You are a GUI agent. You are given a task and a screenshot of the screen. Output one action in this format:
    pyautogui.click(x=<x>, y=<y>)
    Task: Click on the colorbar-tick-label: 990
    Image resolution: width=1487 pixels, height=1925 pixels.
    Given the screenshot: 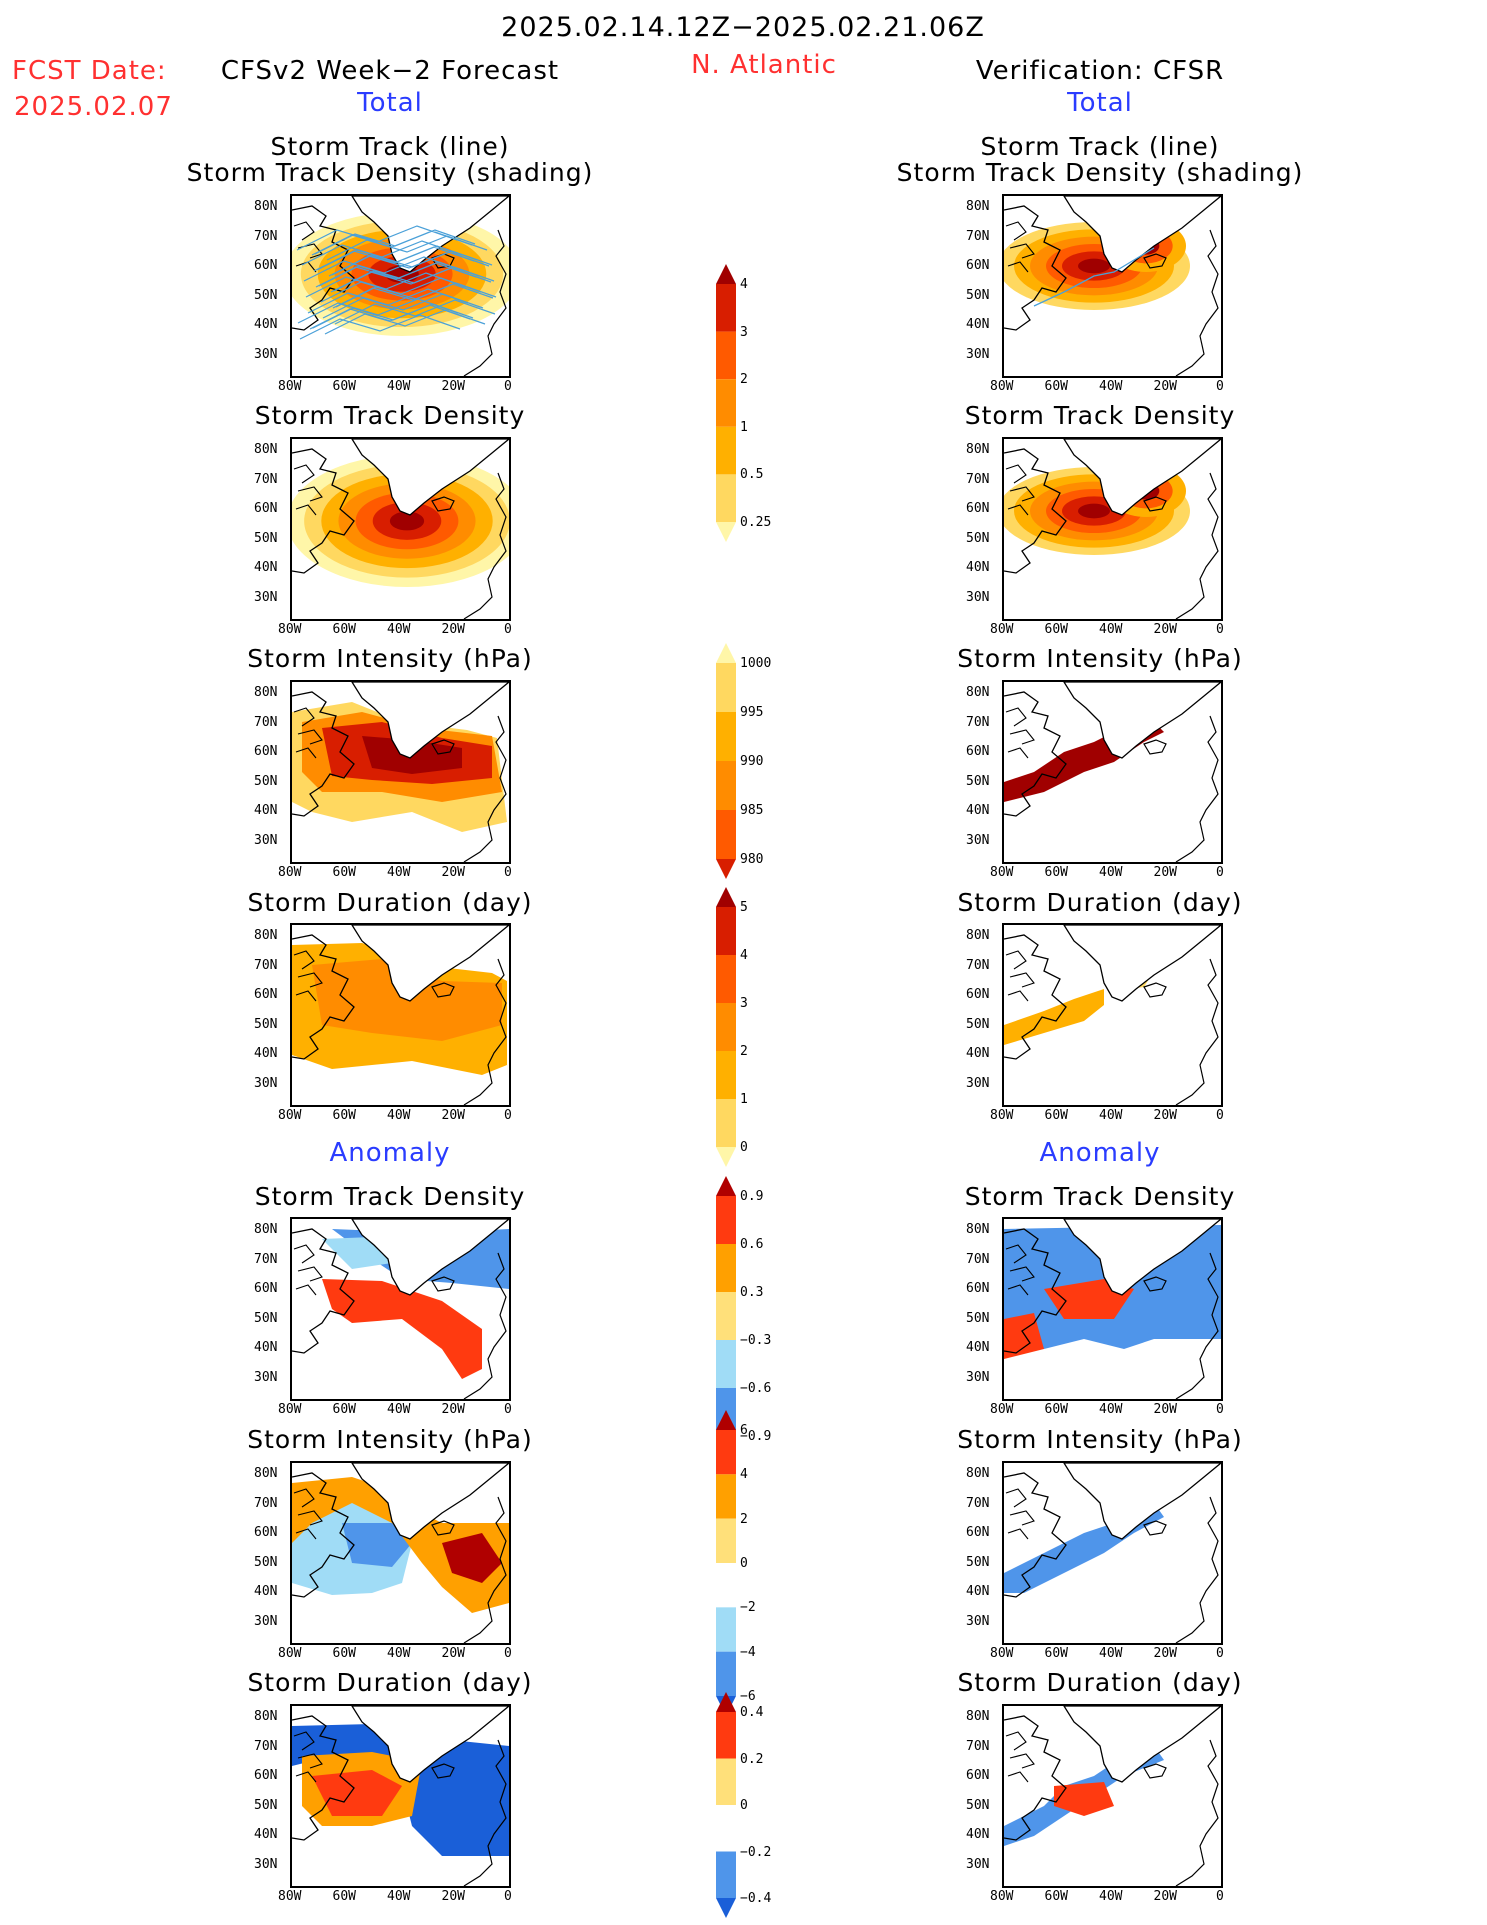 What is the action you would take?
    pyautogui.click(x=752, y=761)
    